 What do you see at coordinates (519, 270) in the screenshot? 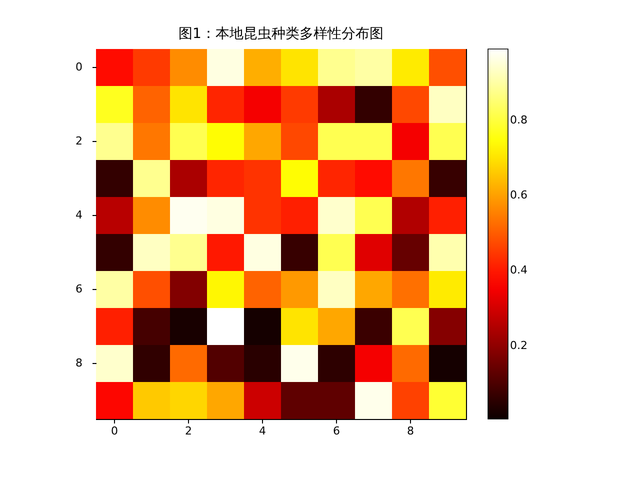
I see `color-bar-label: 0.4` at bounding box center [519, 270].